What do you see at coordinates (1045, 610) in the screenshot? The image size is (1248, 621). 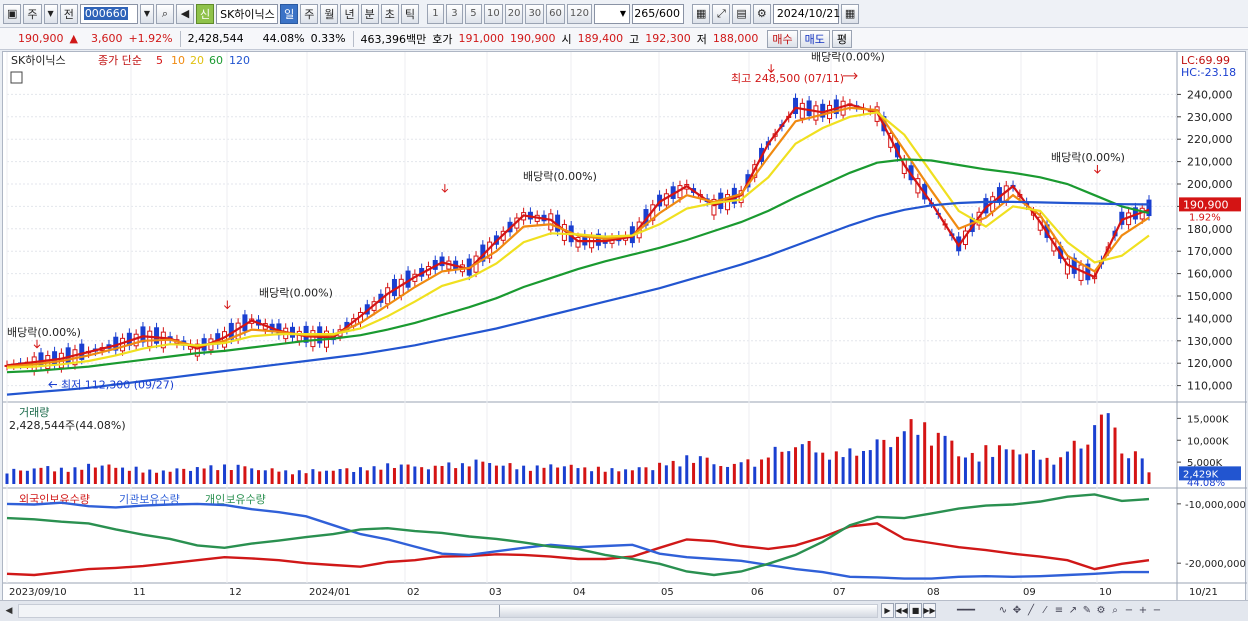 I see `trend-tool-icon: ⁄` at bounding box center [1045, 610].